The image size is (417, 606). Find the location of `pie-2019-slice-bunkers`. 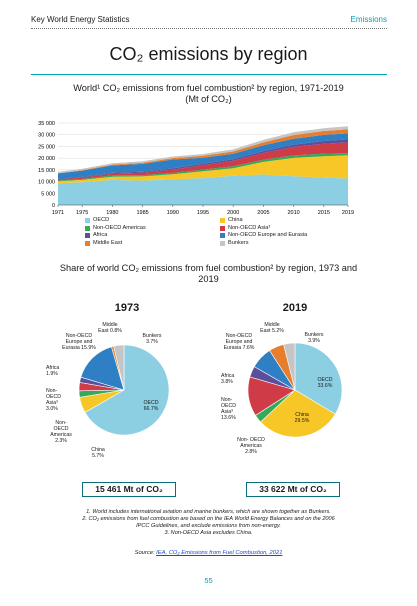

pie-2019-slice-bunkers is located at coordinates (289, 366).